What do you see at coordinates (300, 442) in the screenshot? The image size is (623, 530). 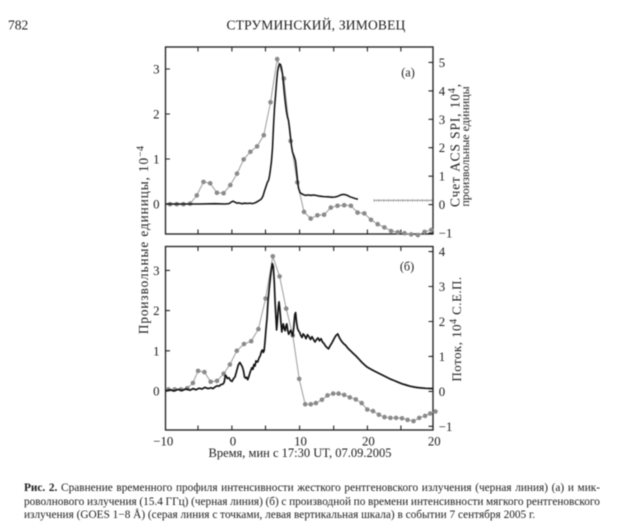 I see `svg-text: 10` at bounding box center [300, 442].